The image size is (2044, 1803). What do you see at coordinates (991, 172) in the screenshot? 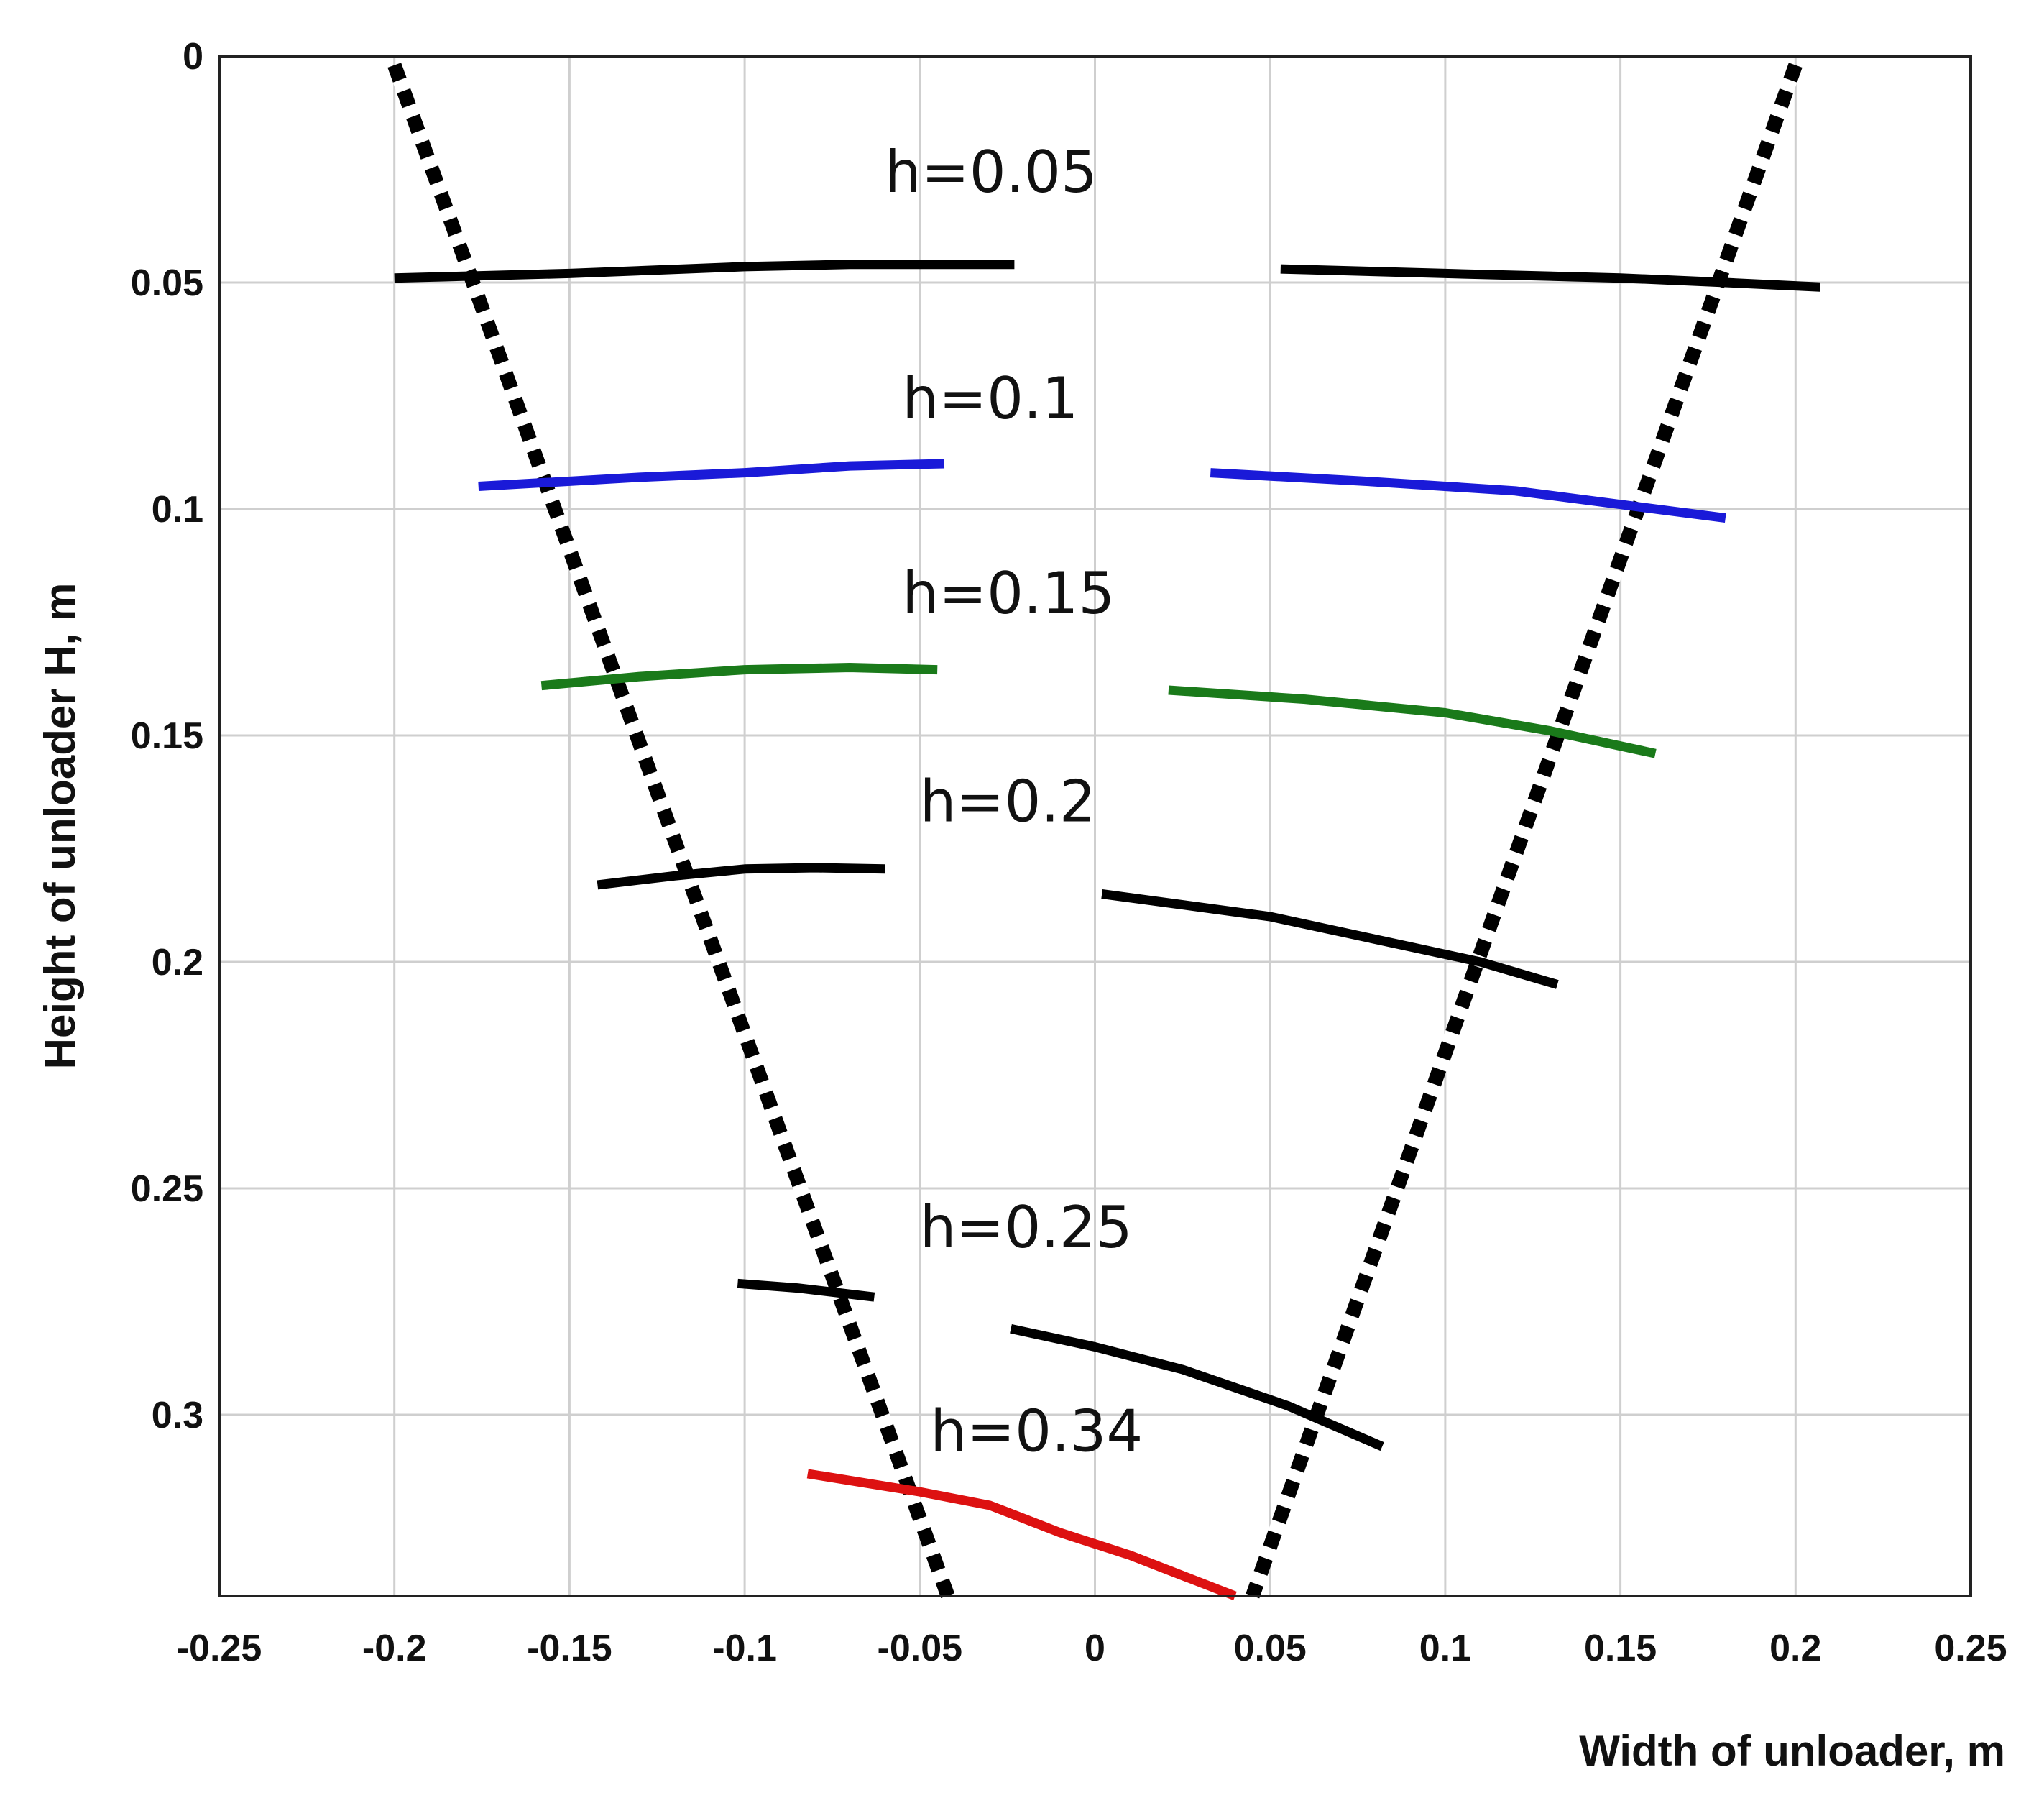
I see `curve-label: h=0.05` at bounding box center [991, 172].